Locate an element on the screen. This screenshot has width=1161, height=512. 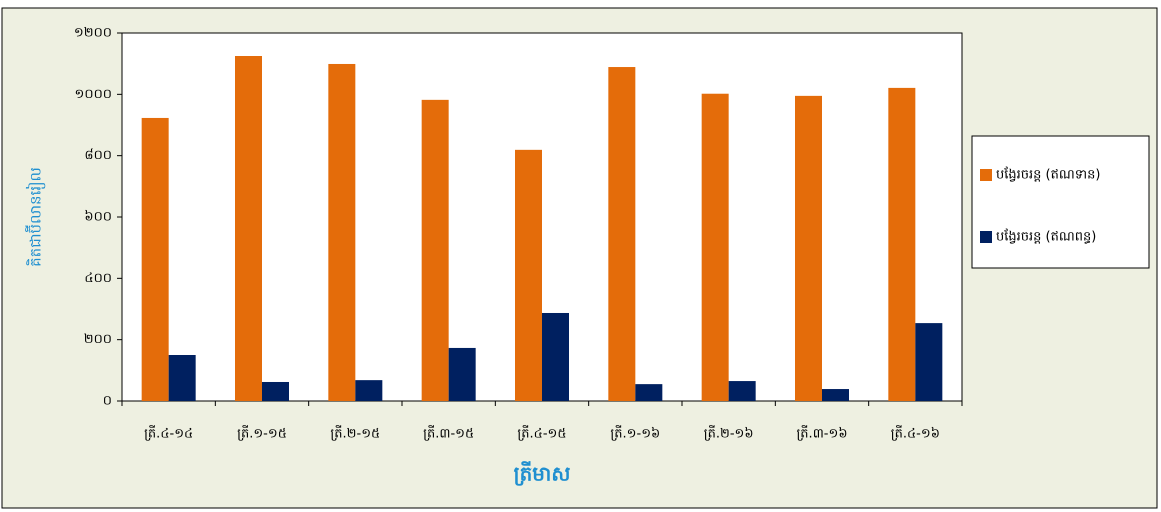
legend-label: បង្វែរចរន្ត (ឥណទាន) is located at coordinates (1048, 174).